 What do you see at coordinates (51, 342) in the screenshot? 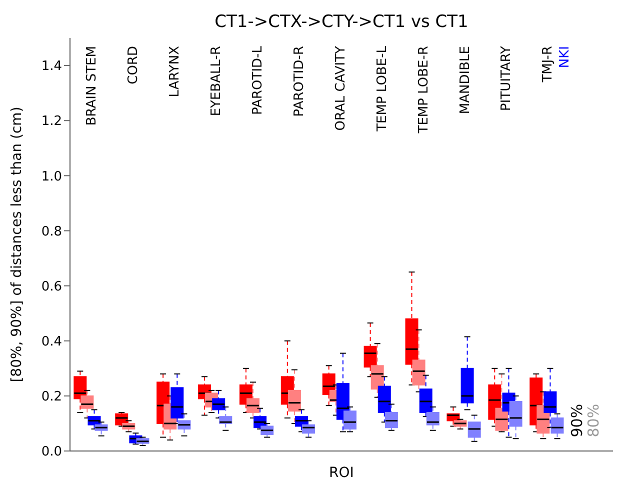
I see `y-tick-label: 0.4` at bounding box center [51, 342].